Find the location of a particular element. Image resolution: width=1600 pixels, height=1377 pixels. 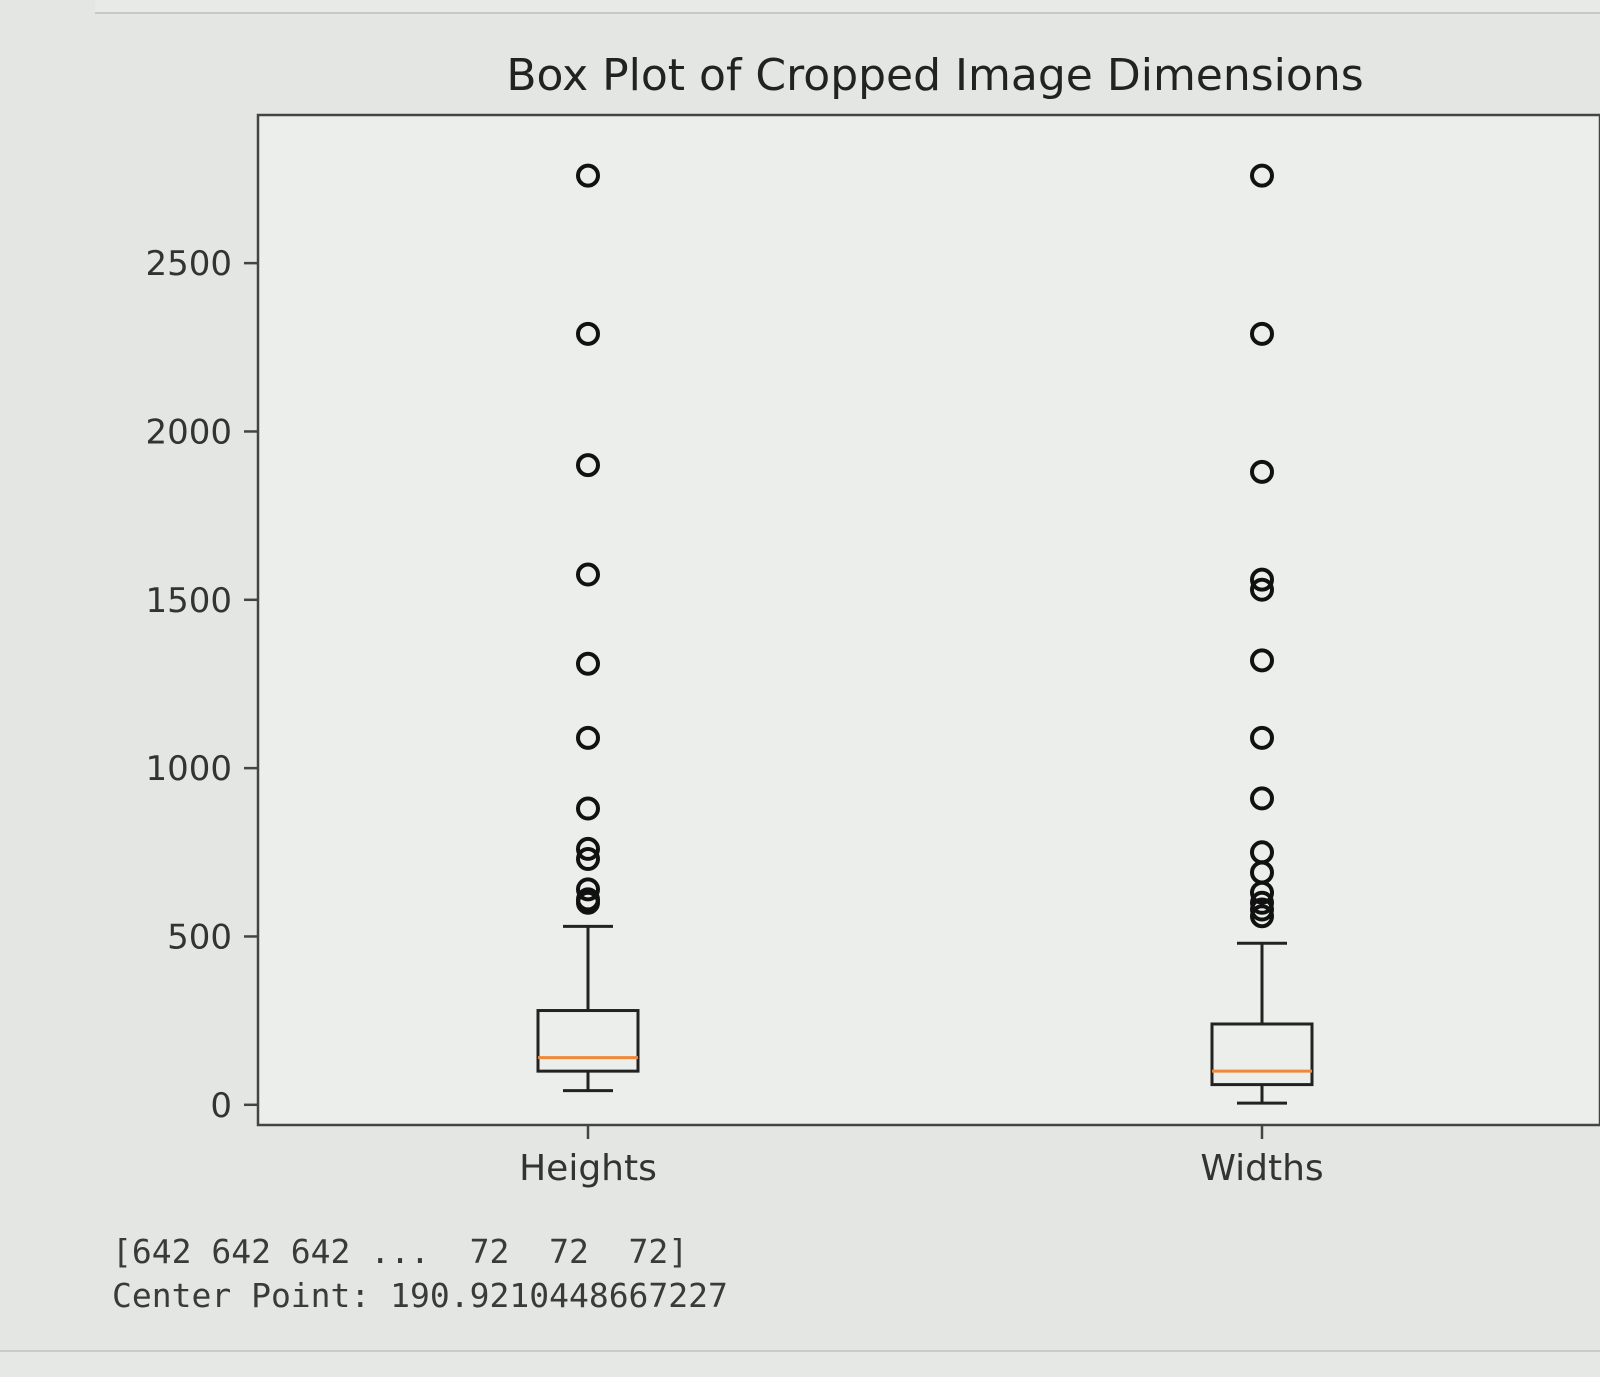

y-tick-label: 0 is located at coordinates (221, 1106).